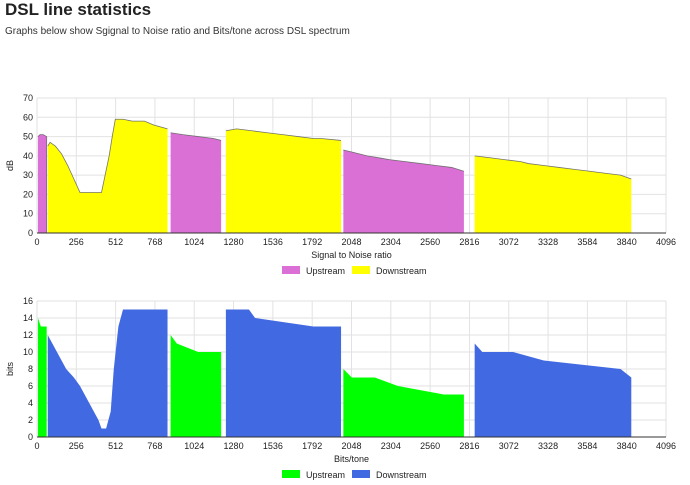 The image size is (690, 485). I want to click on x-axis-title: Signal to Noise ratio, so click(351, 255).